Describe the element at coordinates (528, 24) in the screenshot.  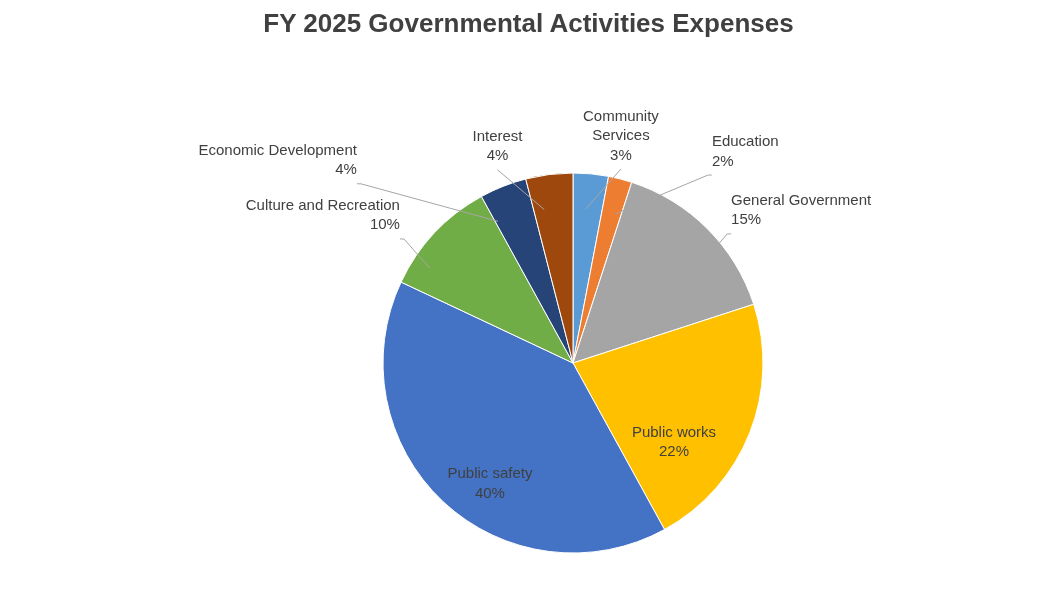
I see `chart-title: FY 2025 Governmental Activities Expenses` at that location.